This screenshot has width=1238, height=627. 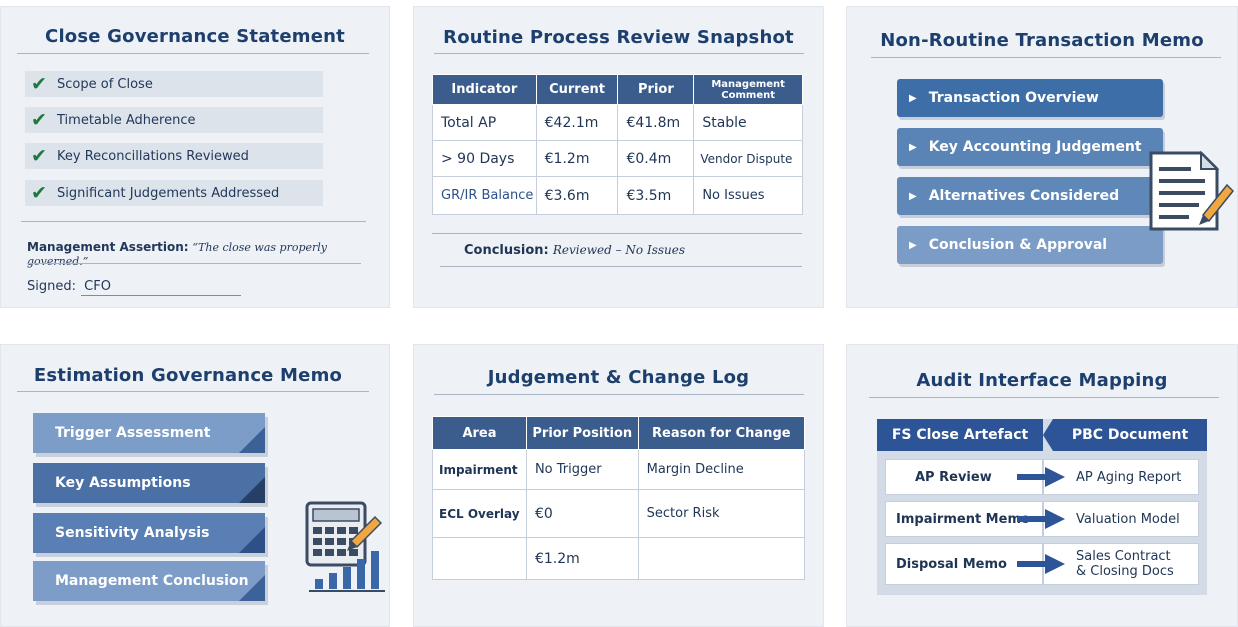 I want to click on panel-title: Close Governance Statement, so click(x=195, y=36).